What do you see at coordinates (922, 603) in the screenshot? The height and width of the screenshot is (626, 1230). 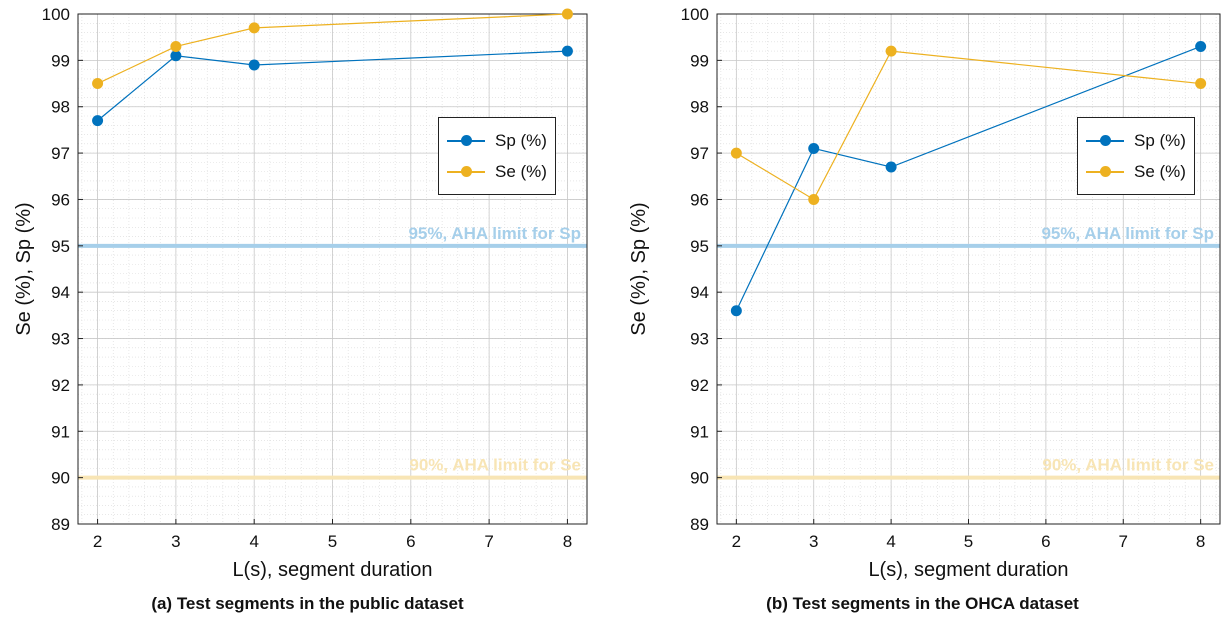 I see `caption-b: (b) Test segments in the OHCA dataset` at bounding box center [922, 603].